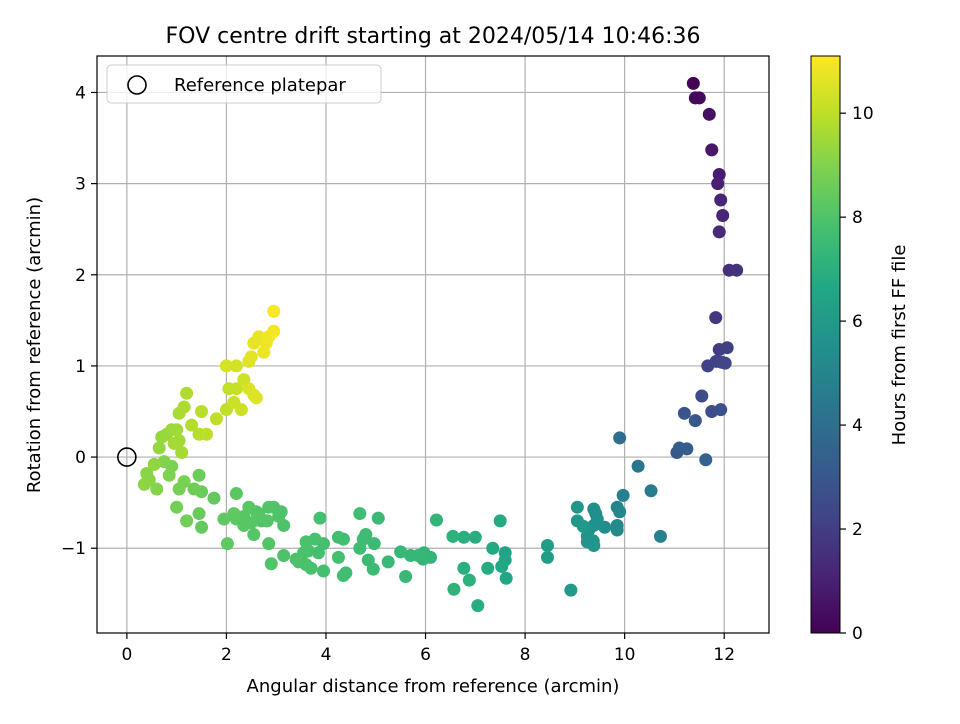  Describe the element at coordinates (857, 322) in the screenshot. I see `colorbar-tick-label: 6` at that location.